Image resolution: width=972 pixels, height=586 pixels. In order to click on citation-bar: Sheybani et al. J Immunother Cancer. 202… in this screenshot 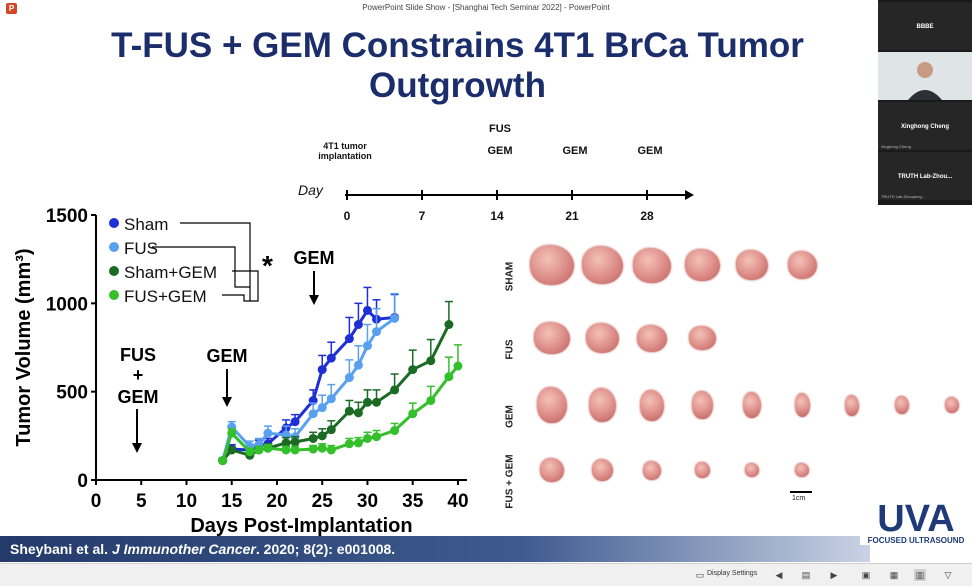, I will do `click(435, 549)`.